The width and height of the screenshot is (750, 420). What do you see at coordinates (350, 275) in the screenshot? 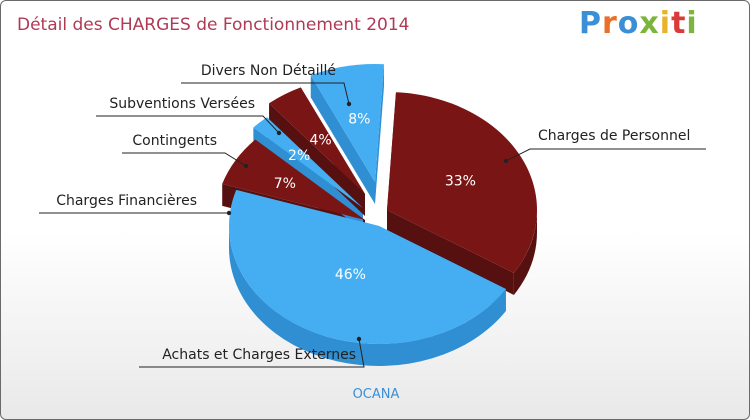
I see `slice-percent-label: 46%` at bounding box center [350, 275].